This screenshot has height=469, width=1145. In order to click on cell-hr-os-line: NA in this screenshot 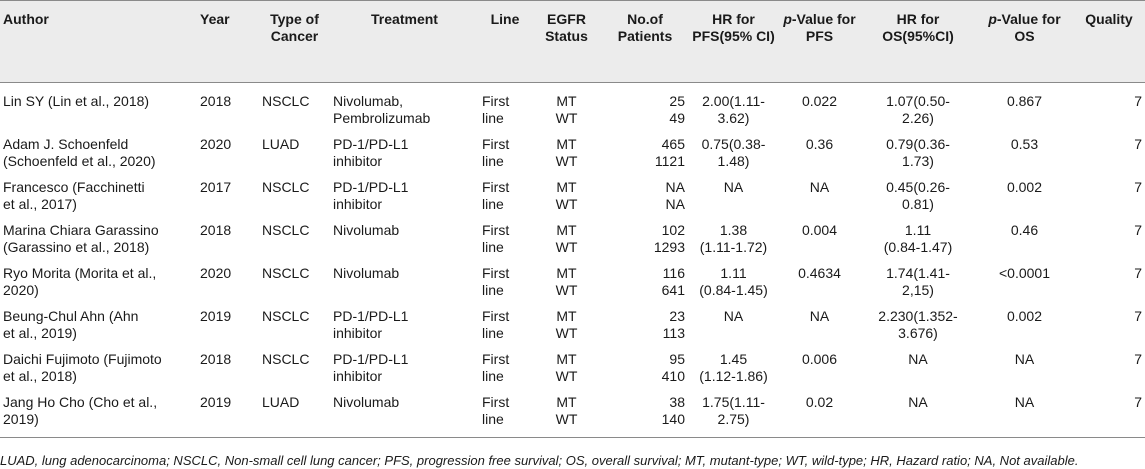, I will do `click(918, 401)`.